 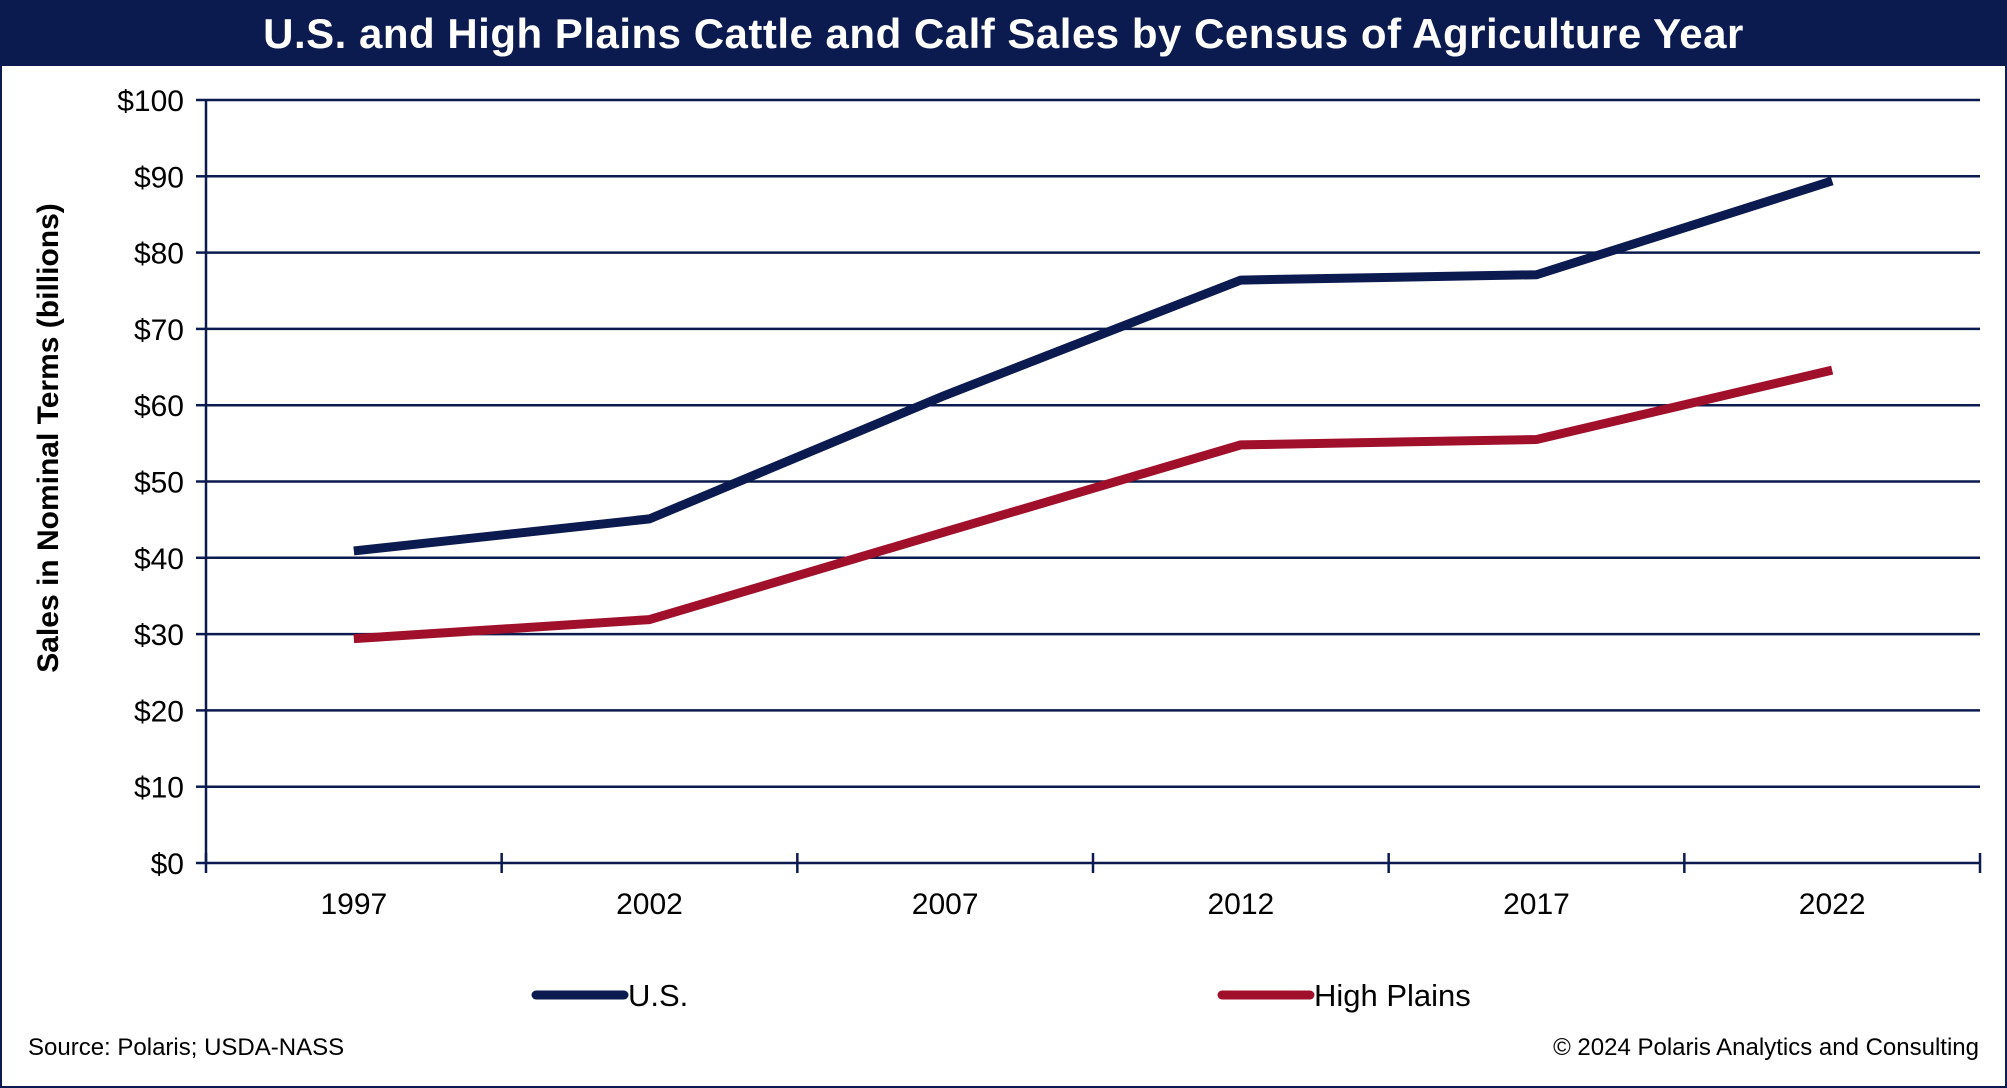 What do you see at coordinates (1536, 904) in the screenshot?
I see `x-tick-label: 2017` at bounding box center [1536, 904].